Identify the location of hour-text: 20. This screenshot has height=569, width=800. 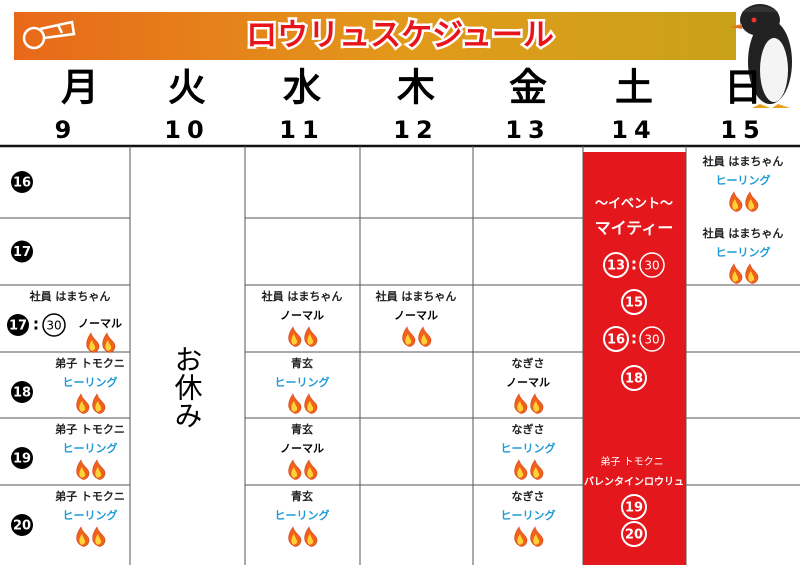
(22, 526).